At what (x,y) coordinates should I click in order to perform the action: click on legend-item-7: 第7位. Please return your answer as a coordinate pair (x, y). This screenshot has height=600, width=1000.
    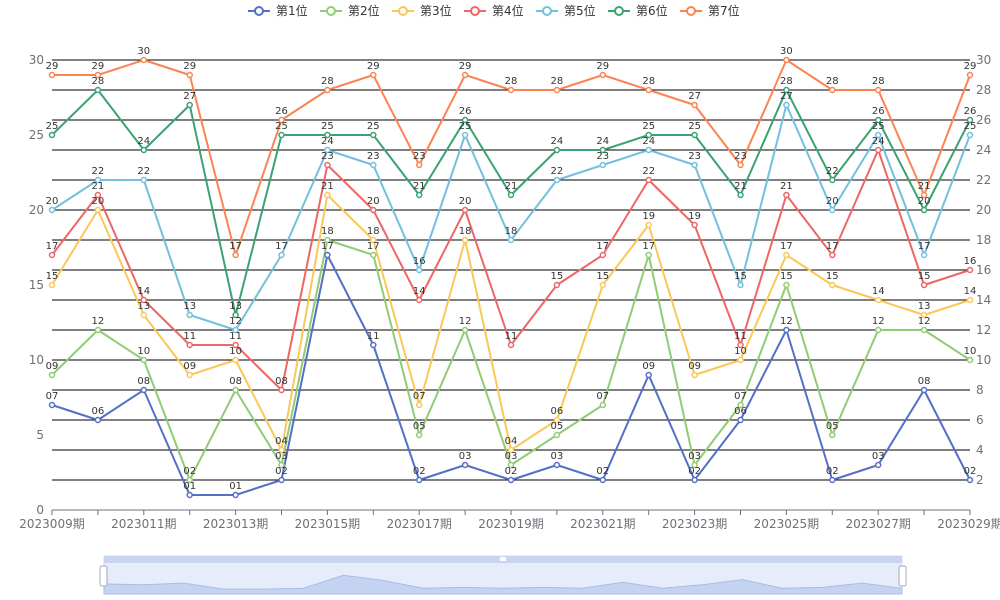
    Looking at the image, I should click on (710, 10).